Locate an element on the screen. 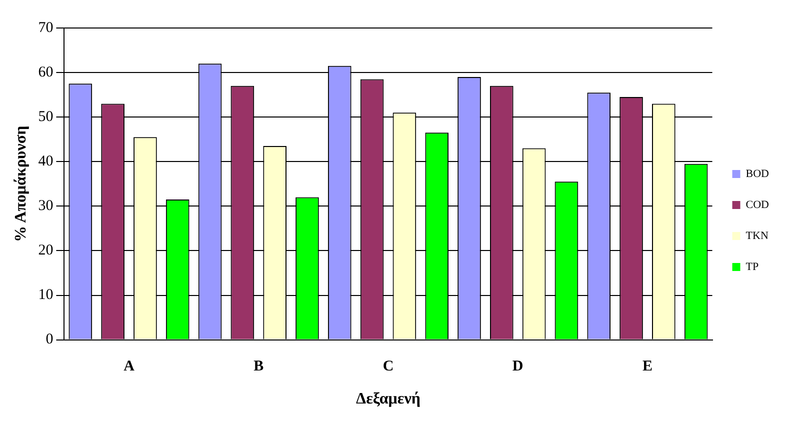  x-tick-label: B is located at coordinates (259, 366).